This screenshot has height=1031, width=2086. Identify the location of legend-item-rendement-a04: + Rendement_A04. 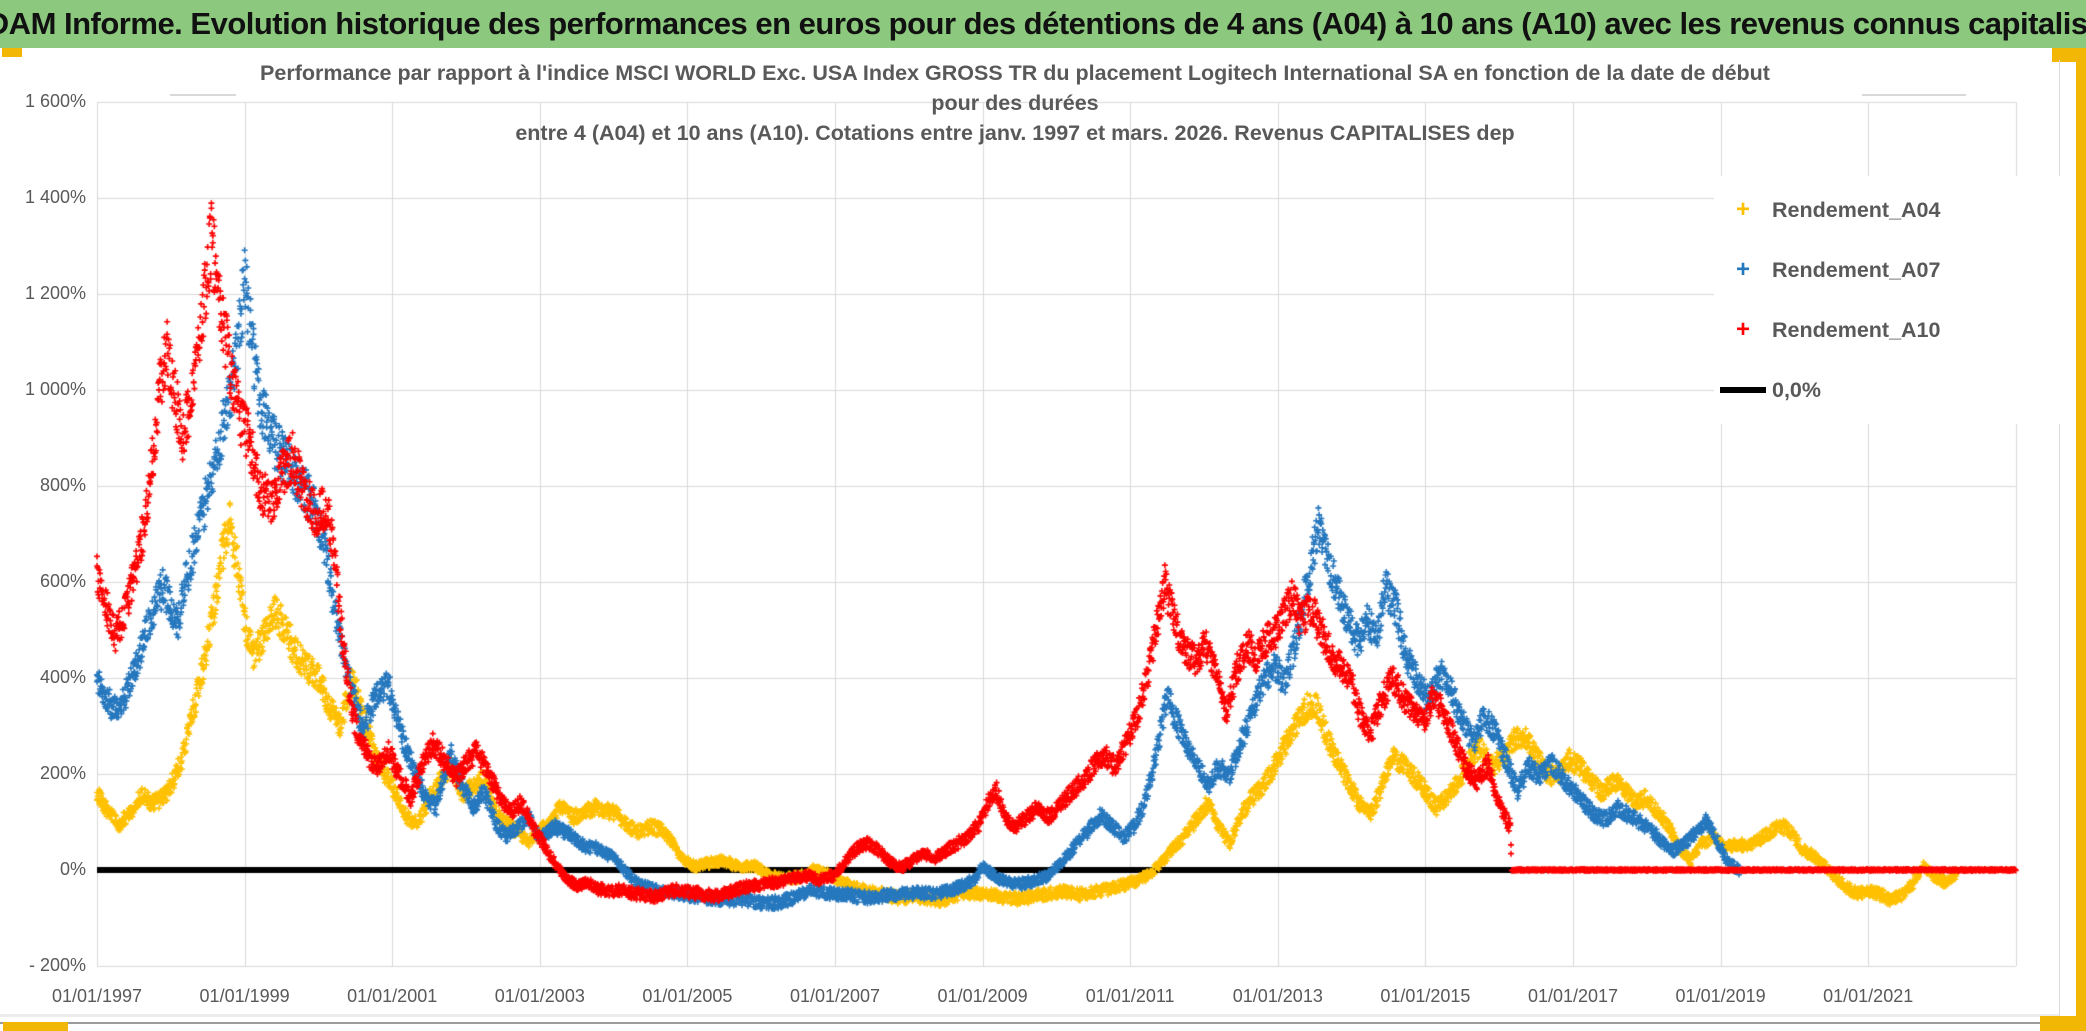
(1887, 210).